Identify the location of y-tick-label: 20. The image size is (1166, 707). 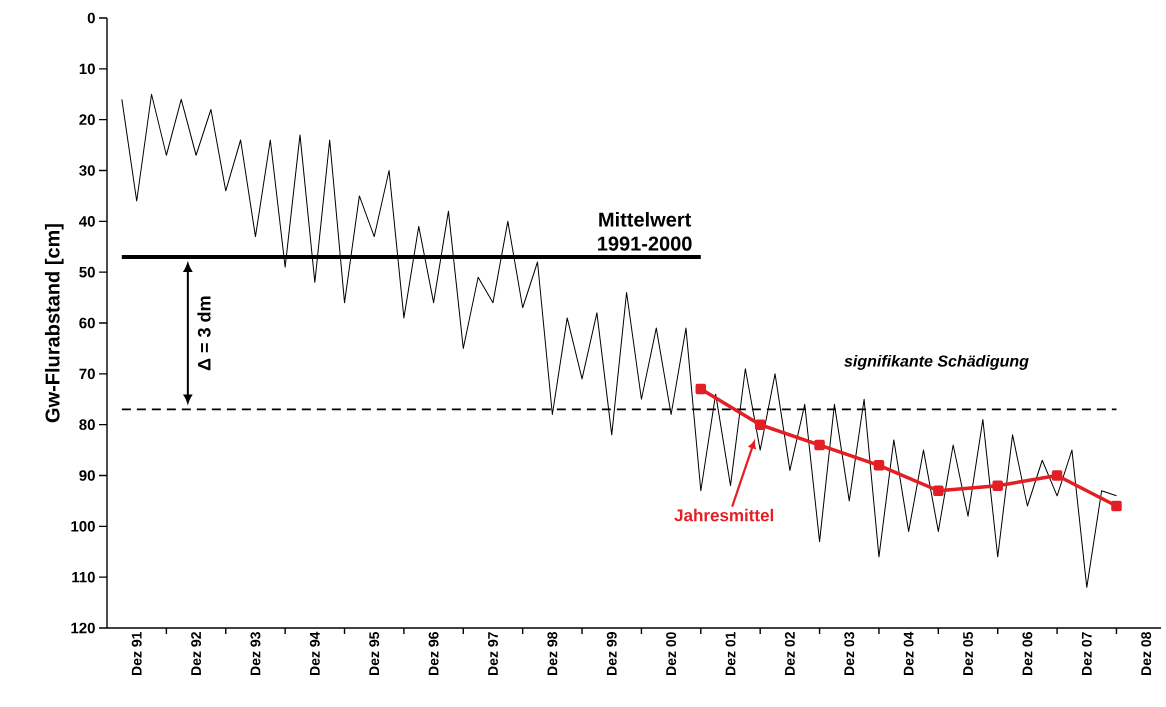
(87, 119).